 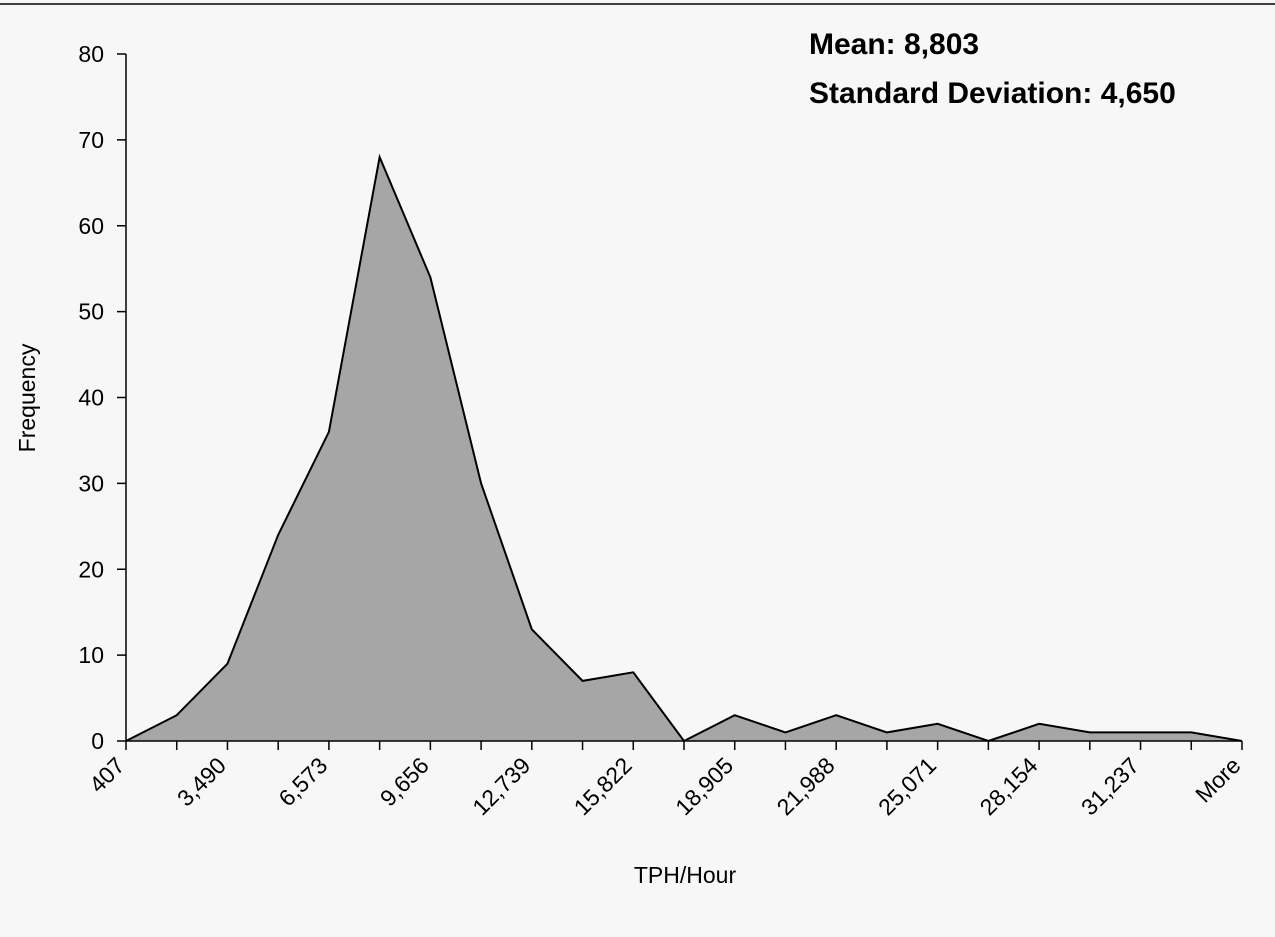 What do you see at coordinates (1008, 786) in the screenshot?
I see `x-tick-label: 28,154` at bounding box center [1008, 786].